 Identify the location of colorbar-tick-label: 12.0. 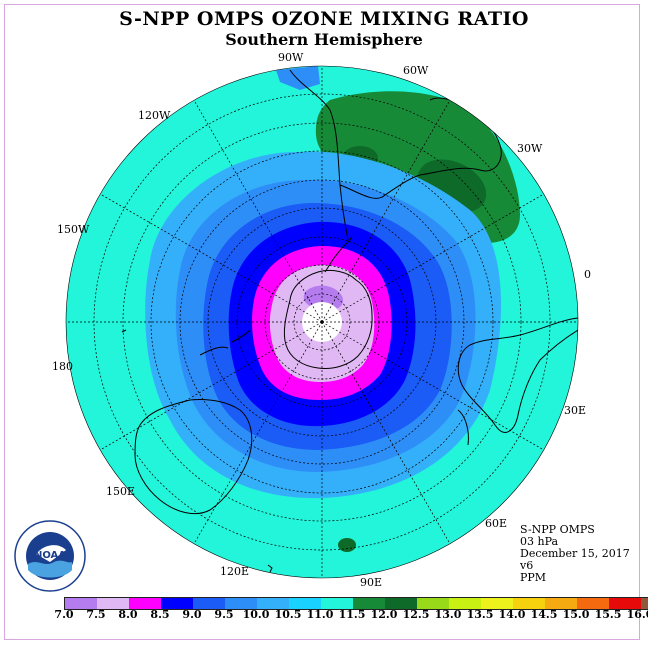
(384, 614).